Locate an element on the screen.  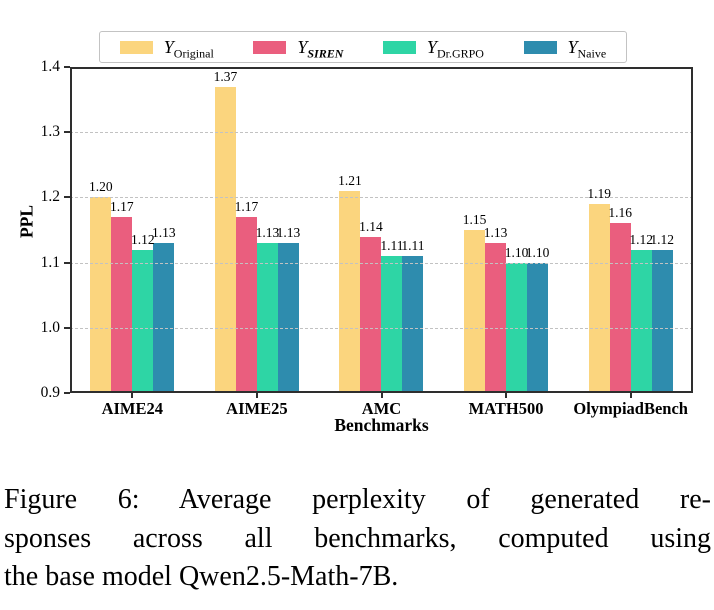
bar-drgrpo-amc: 1.11 is located at coordinates (392, 315).